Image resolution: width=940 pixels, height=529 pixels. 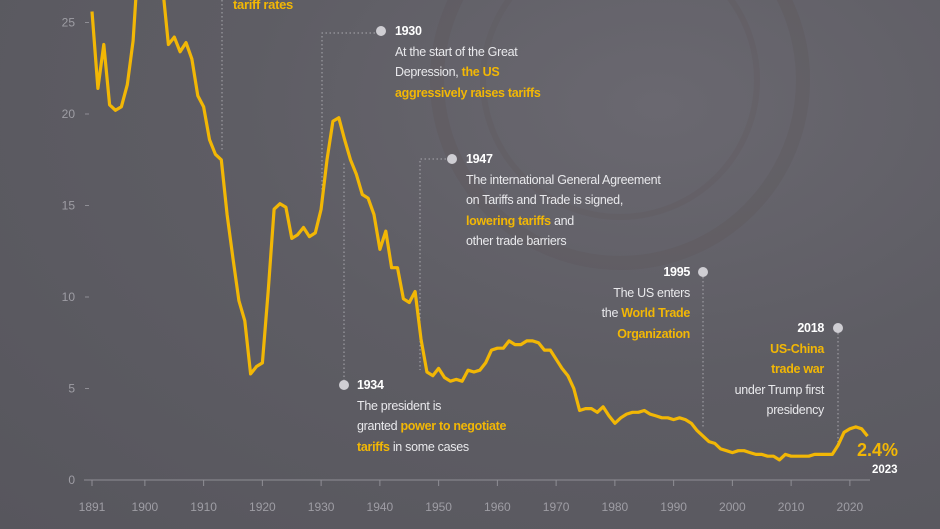 I want to click on annotation-line: The president is, so click(x=431, y=406).